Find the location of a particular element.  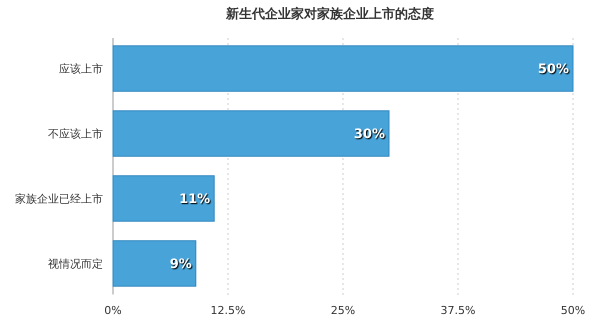

x-tick-label: 0% is located at coordinates (113, 310).